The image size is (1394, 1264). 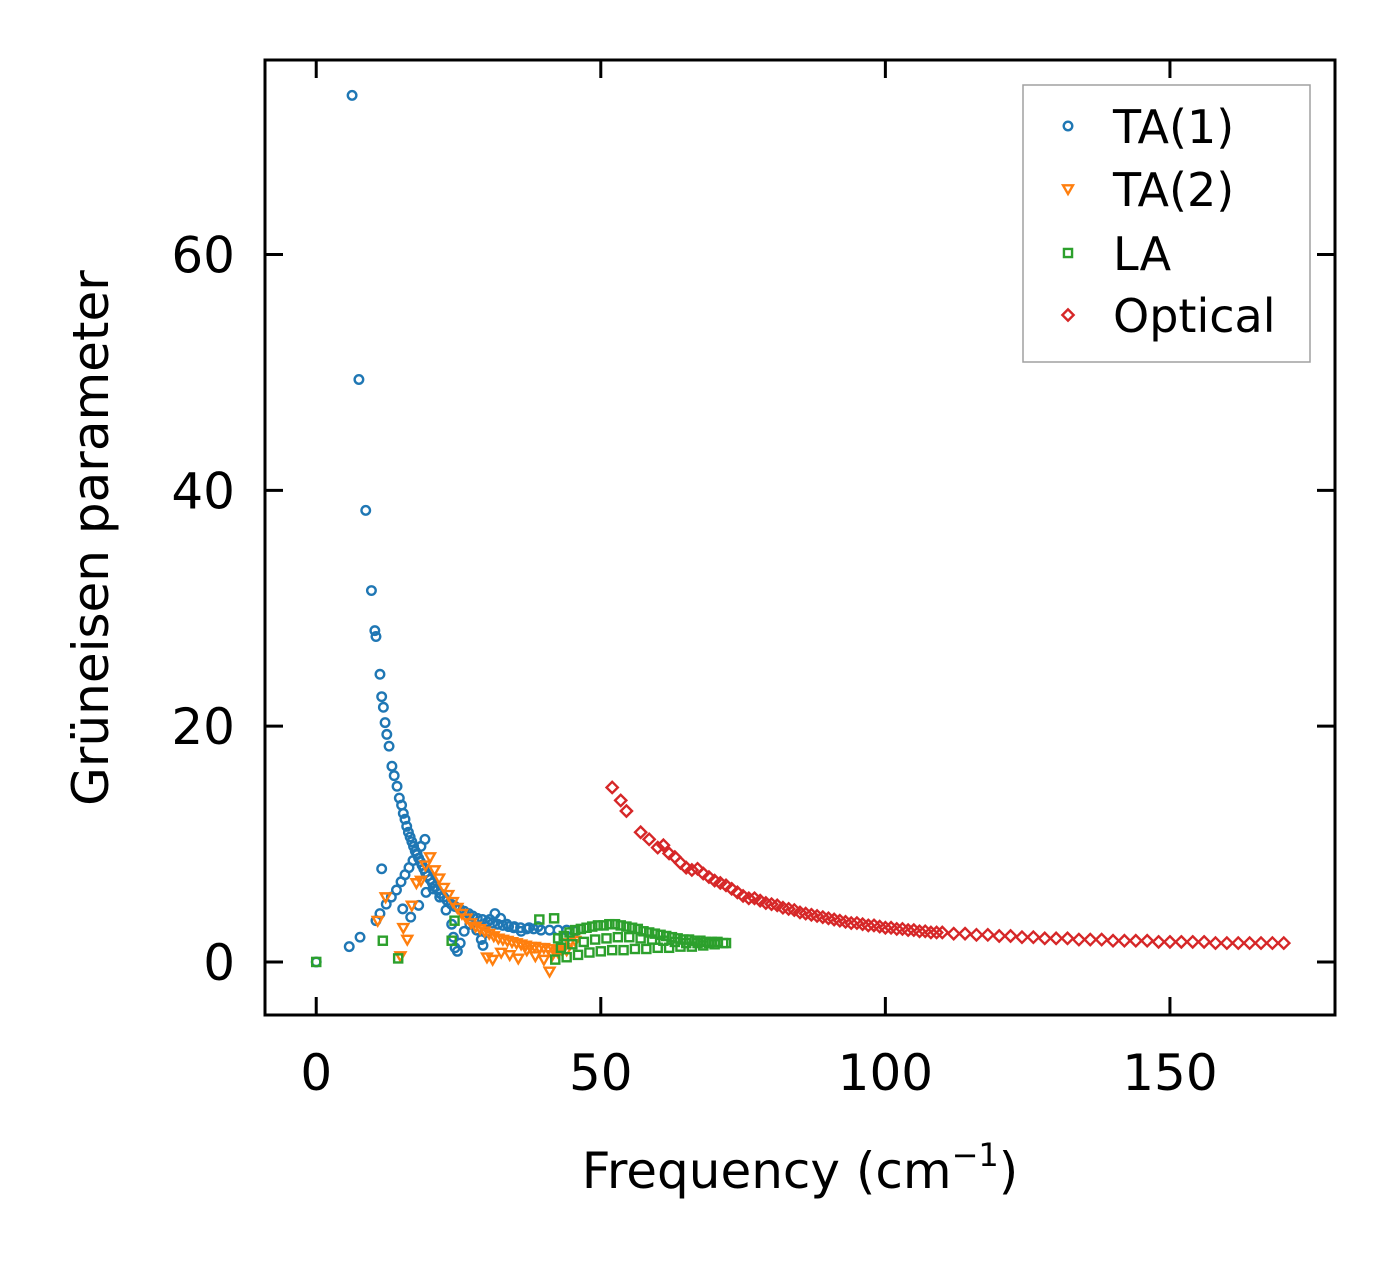 I want to click on legend-label-ta1: TA(1), so click(x=1173, y=127).